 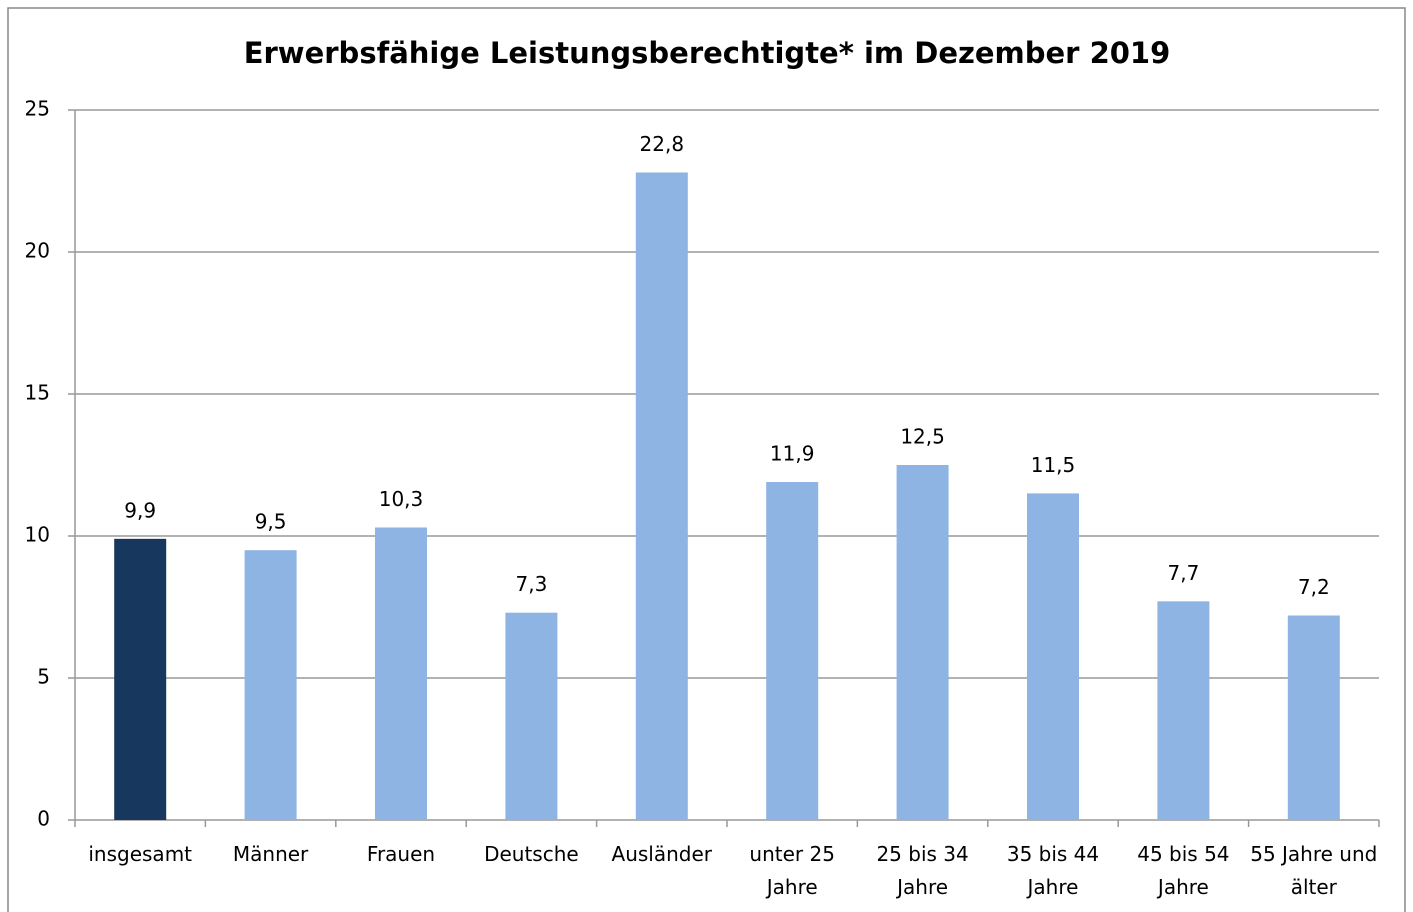 What do you see at coordinates (531, 854) in the screenshot?
I see `x-tick-label: Deutsche` at bounding box center [531, 854].